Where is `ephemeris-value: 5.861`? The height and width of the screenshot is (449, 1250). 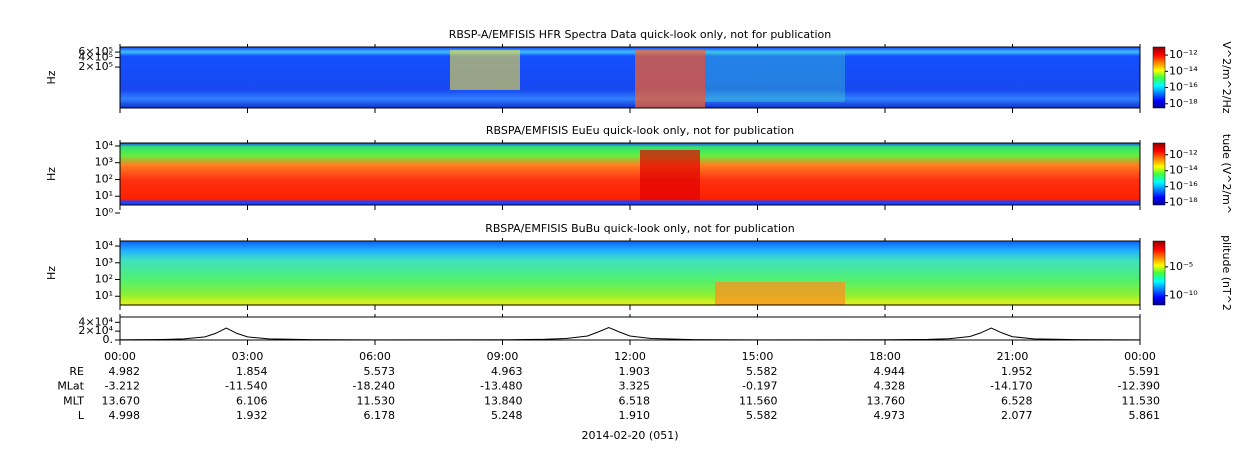 ephemeris-value: 5.861 is located at coordinates (1145, 415).